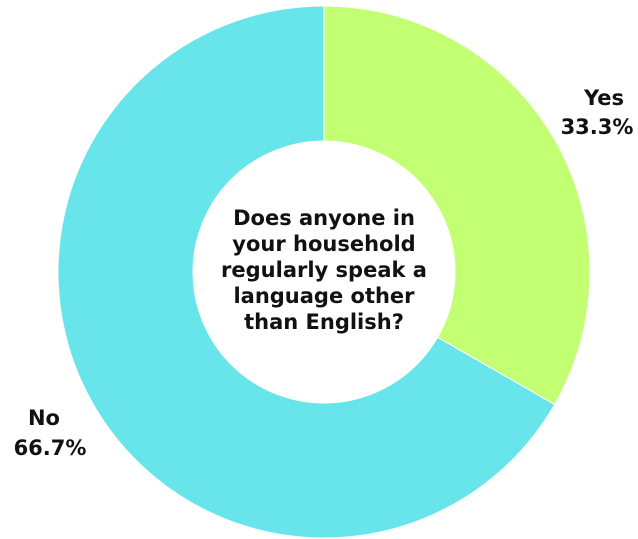 The width and height of the screenshot is (638, 539). What do you see at coordinates (597, 127) in the screenshot?
I see `slice-value-yes: 33.3%` at bounding box center [597, 127].